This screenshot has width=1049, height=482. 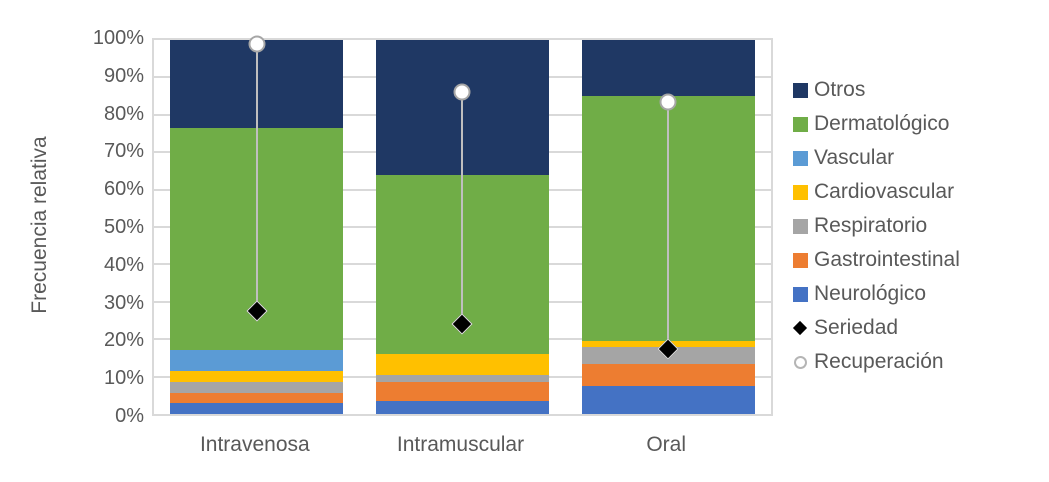 What do you see at coordinates (123, 113) in the screenshot?
I see `y-tick-label: 80%` at bounding box center [123, 113].